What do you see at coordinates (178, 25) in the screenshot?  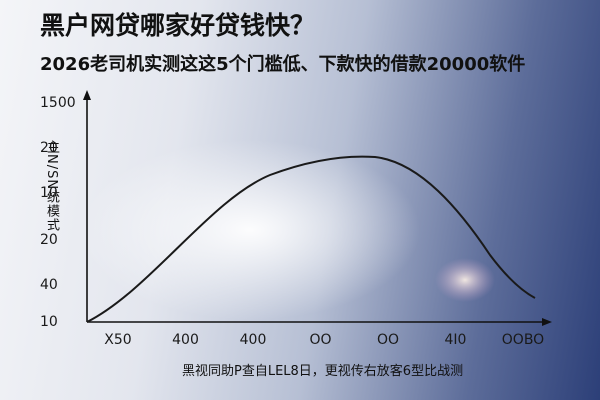 I see `title: 黑户网贷哪家好贷钱快？` at bounding box center [178, 25].